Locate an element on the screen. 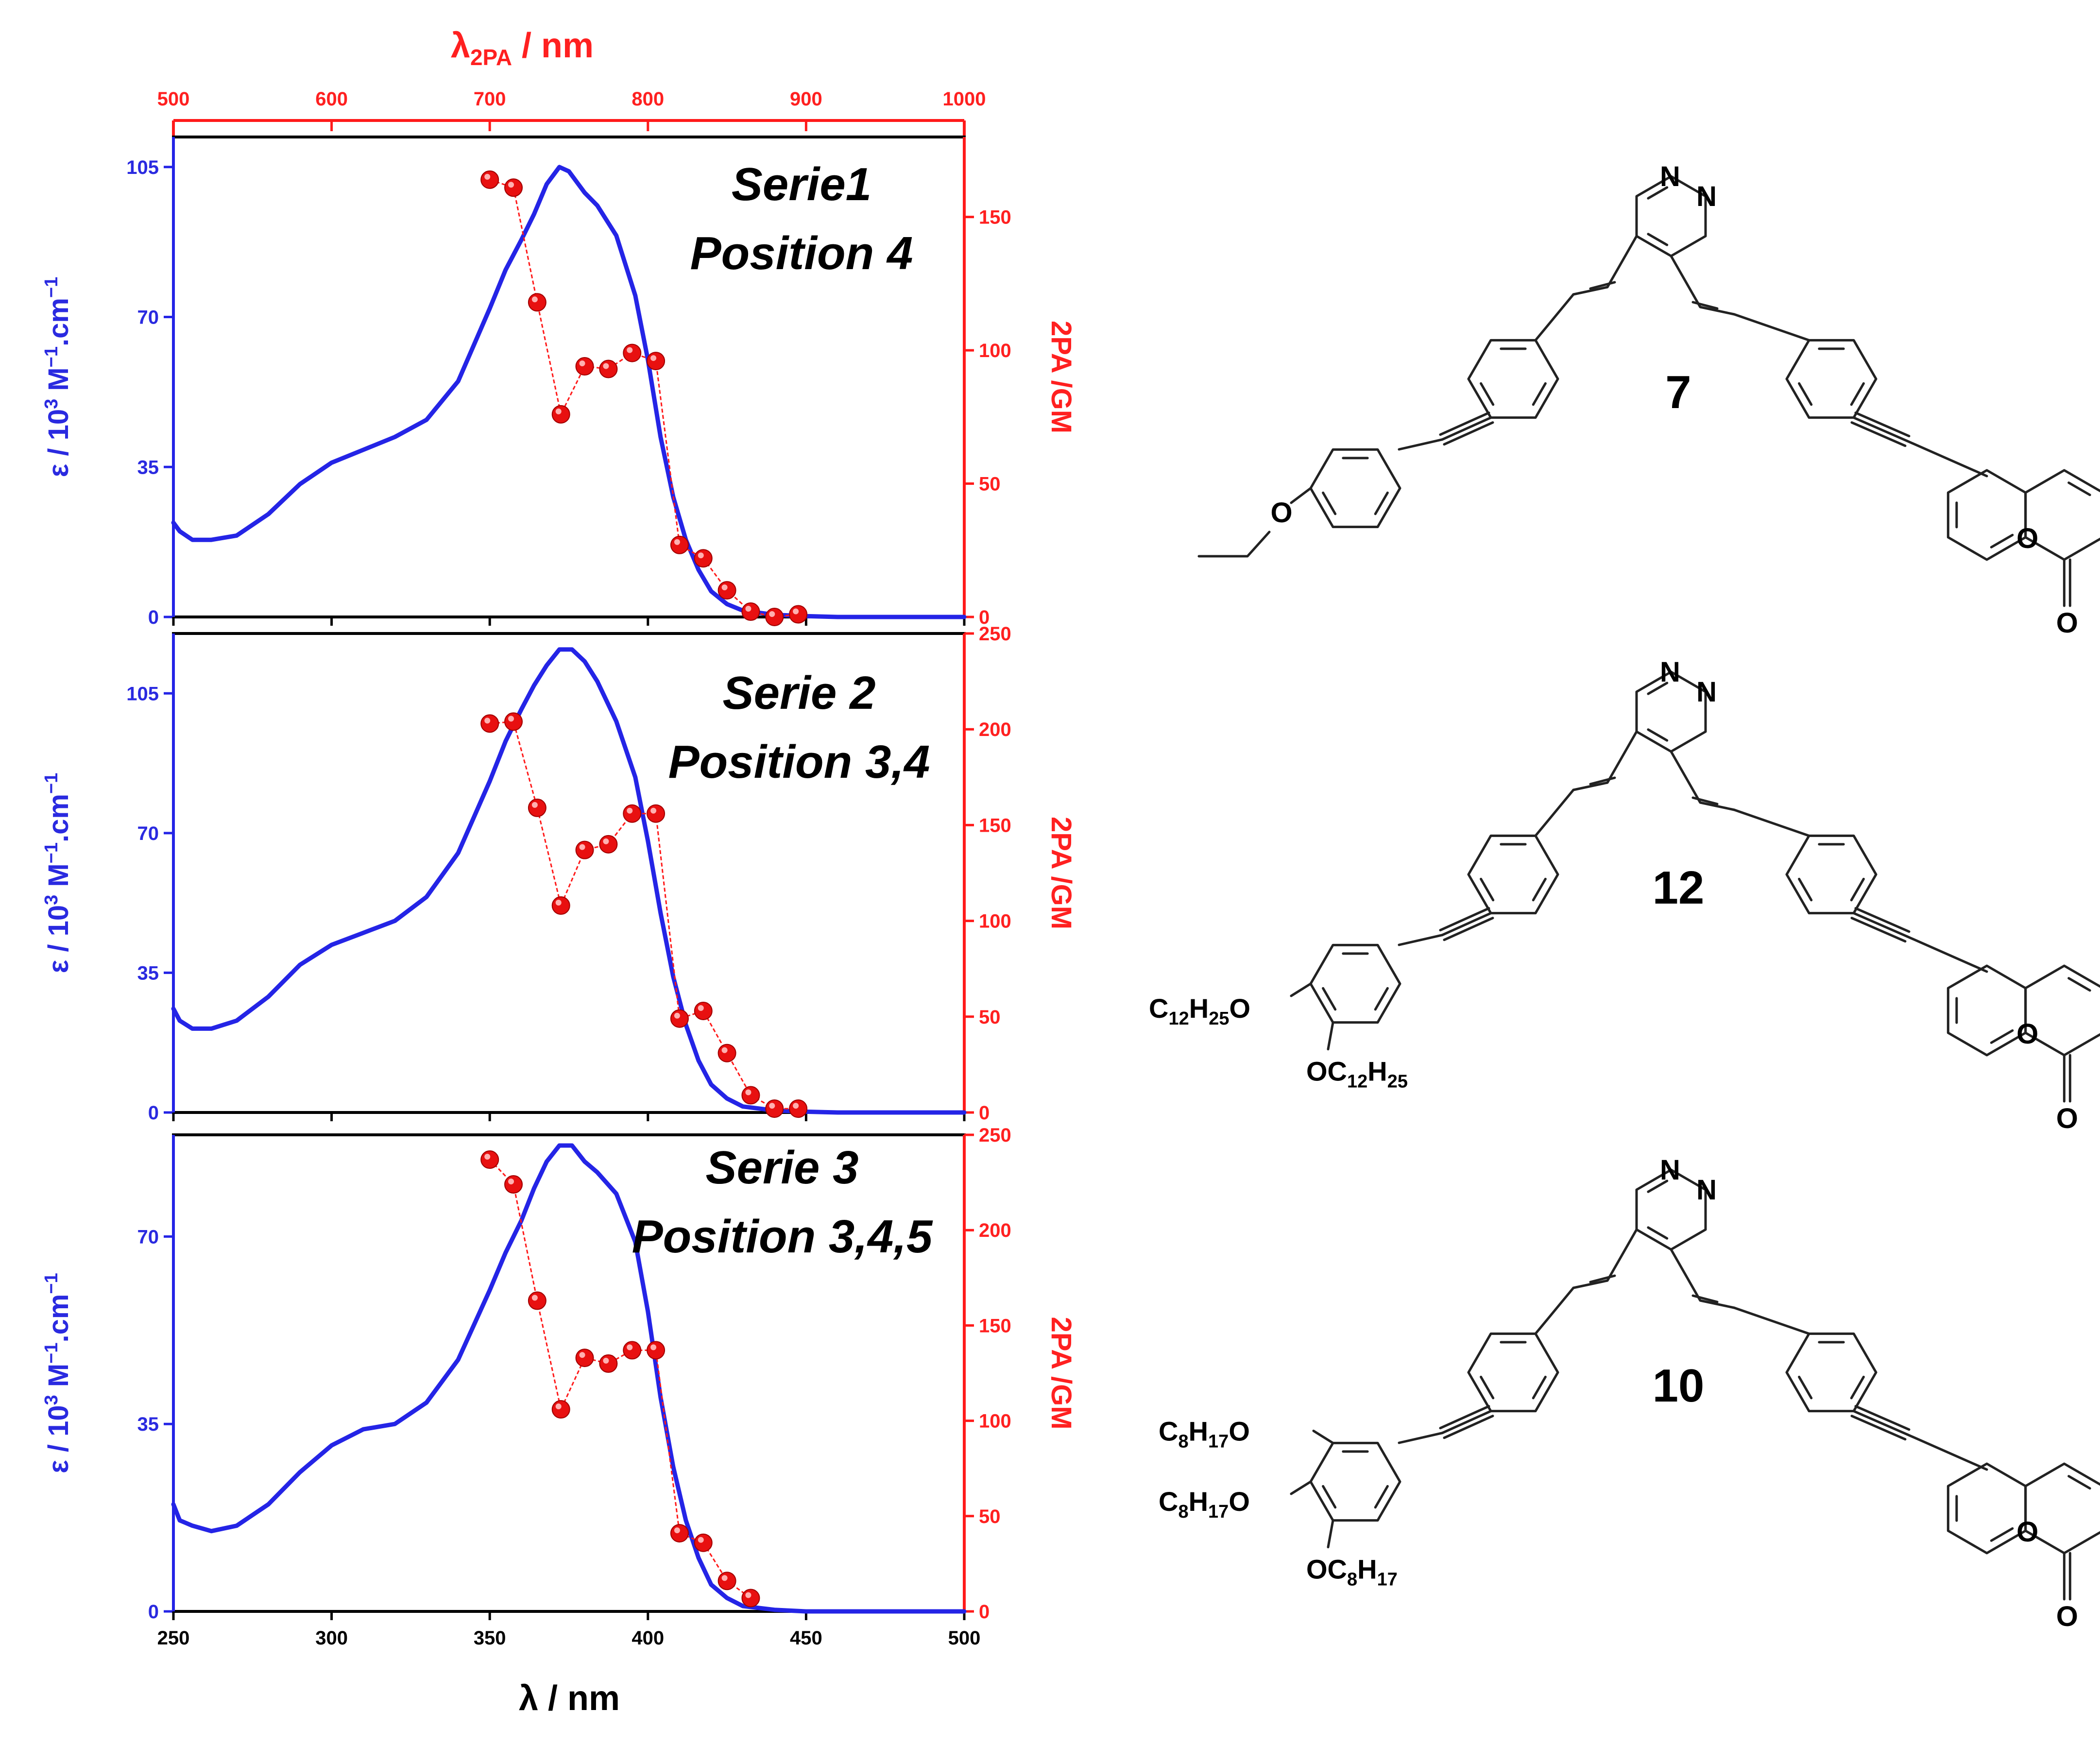  series-subtitle: Position 4 is located at coordinates (802, 253).